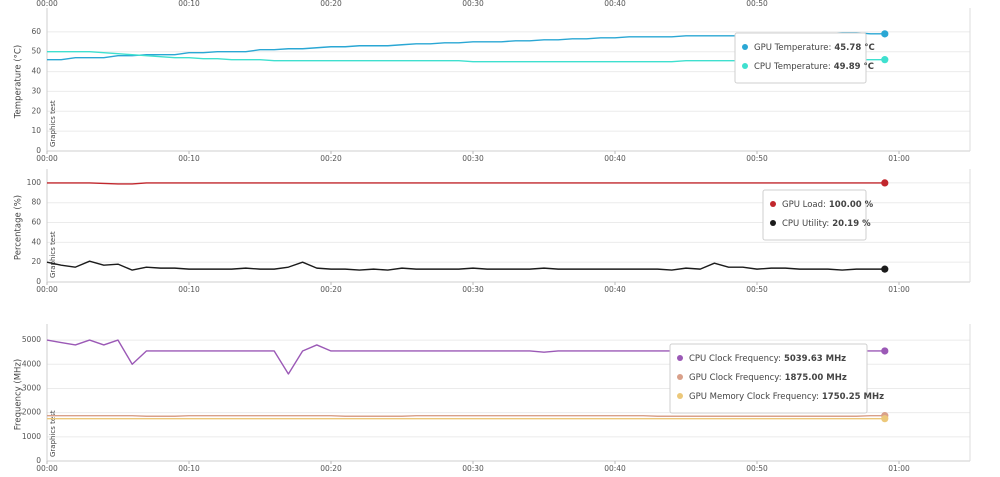 The image size is (1000, 477). What do you see at coordinates (854, 48) in the screenshot?
I see `legend-value: 45.78 °C` at bounding box center [854, 48].